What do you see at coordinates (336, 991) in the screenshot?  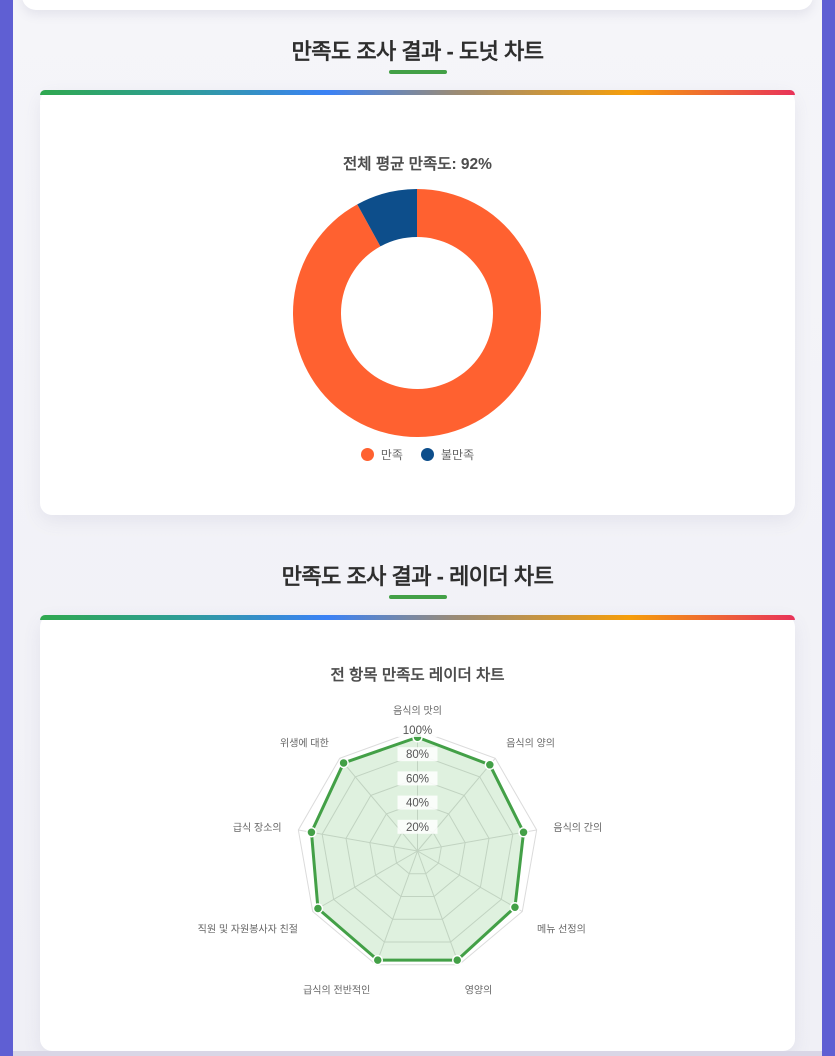 I see `radar-axis-label-급식의 전반적인: 급식의 전반적인` at bounding box center [336, 991].